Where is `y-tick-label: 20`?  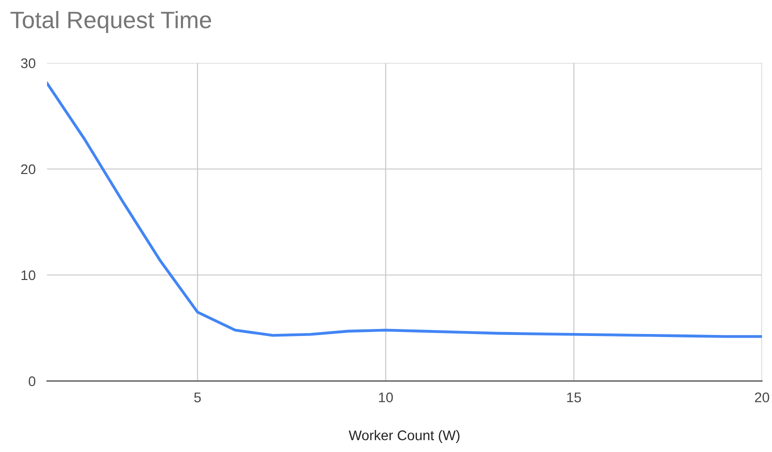 y-tick-label: 20 is located at coordinates (28, 169).